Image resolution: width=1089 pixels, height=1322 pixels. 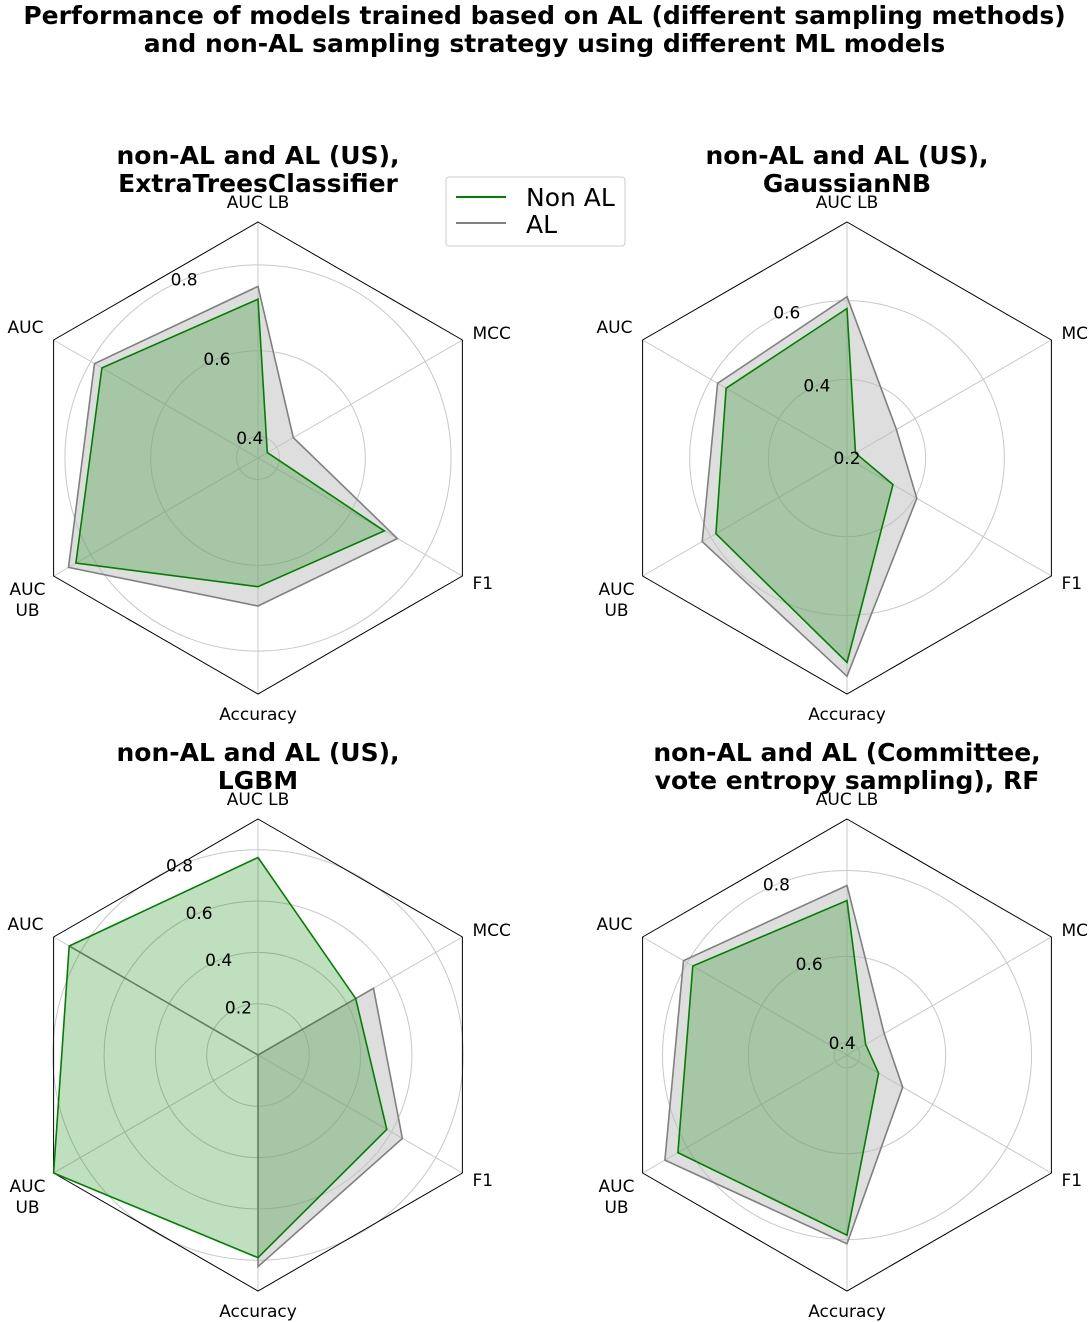 What do you see at coordinates (179, 866) in the screenshot?
I see `r-tick-label-4: 0.8` at bounding box center [179, 866].